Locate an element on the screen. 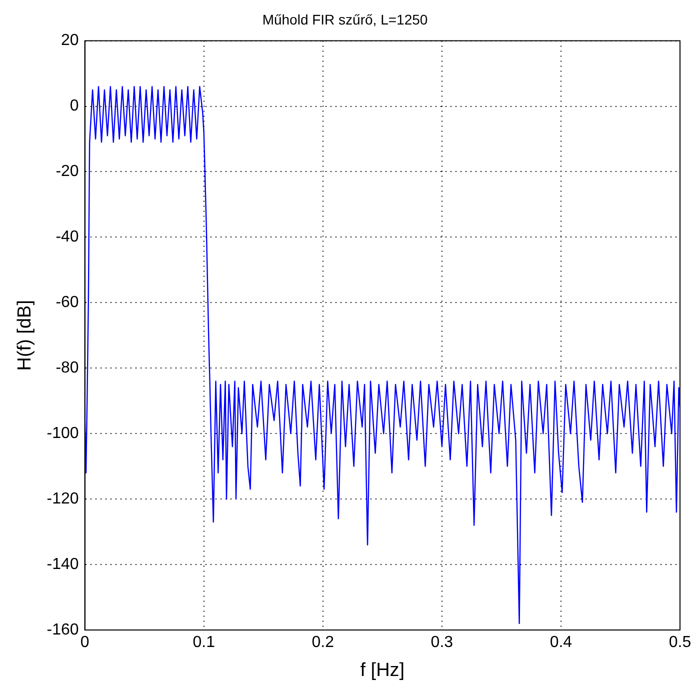 Image resolution: width=698 pixels, height=694 pixels. x-axis-title: f [Hz] is located at coordinates (382, 670).